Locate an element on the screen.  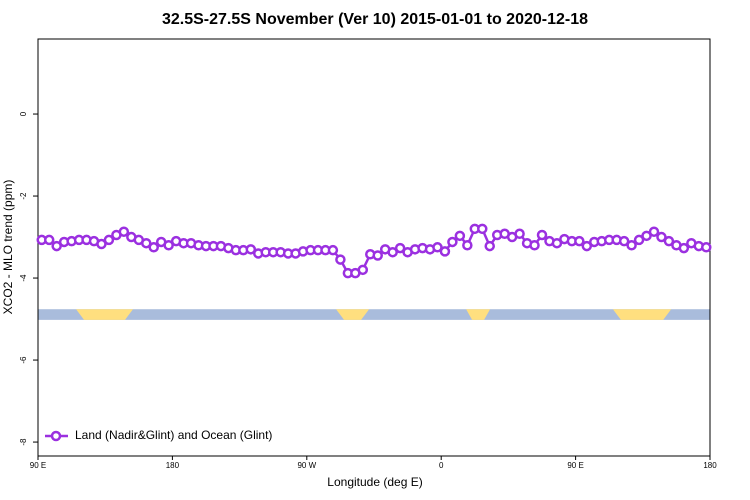
y-tick-label: 0 is located at coordinates (23, 113).